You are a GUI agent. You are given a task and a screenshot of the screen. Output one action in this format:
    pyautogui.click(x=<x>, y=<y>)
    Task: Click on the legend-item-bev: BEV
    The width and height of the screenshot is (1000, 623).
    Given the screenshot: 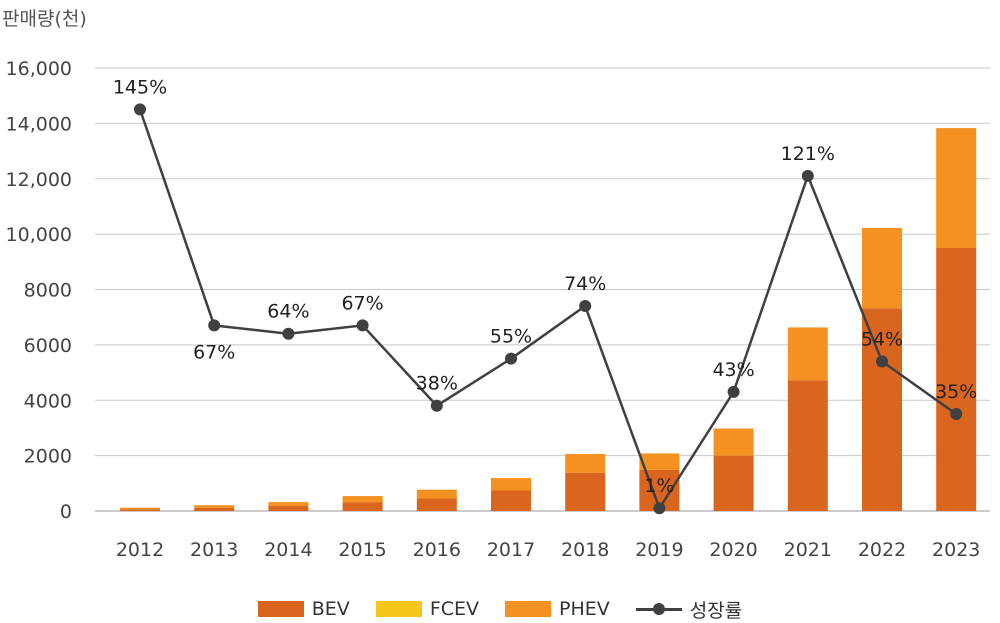 What is the action you would take?
    pyautogui.click(x=303, y=609)
    